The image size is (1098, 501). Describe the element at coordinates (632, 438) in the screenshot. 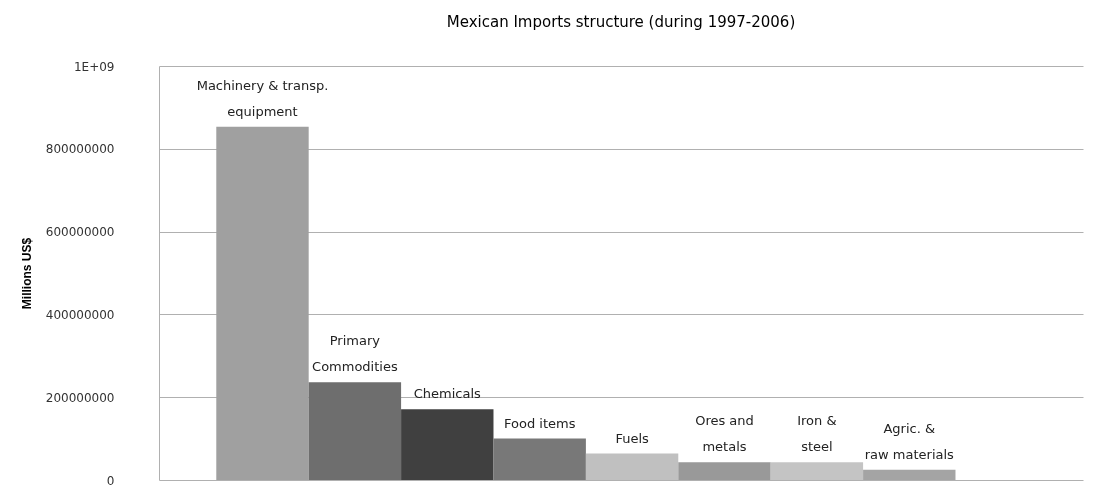

I see `x-tick-label: Fuels` at that location.